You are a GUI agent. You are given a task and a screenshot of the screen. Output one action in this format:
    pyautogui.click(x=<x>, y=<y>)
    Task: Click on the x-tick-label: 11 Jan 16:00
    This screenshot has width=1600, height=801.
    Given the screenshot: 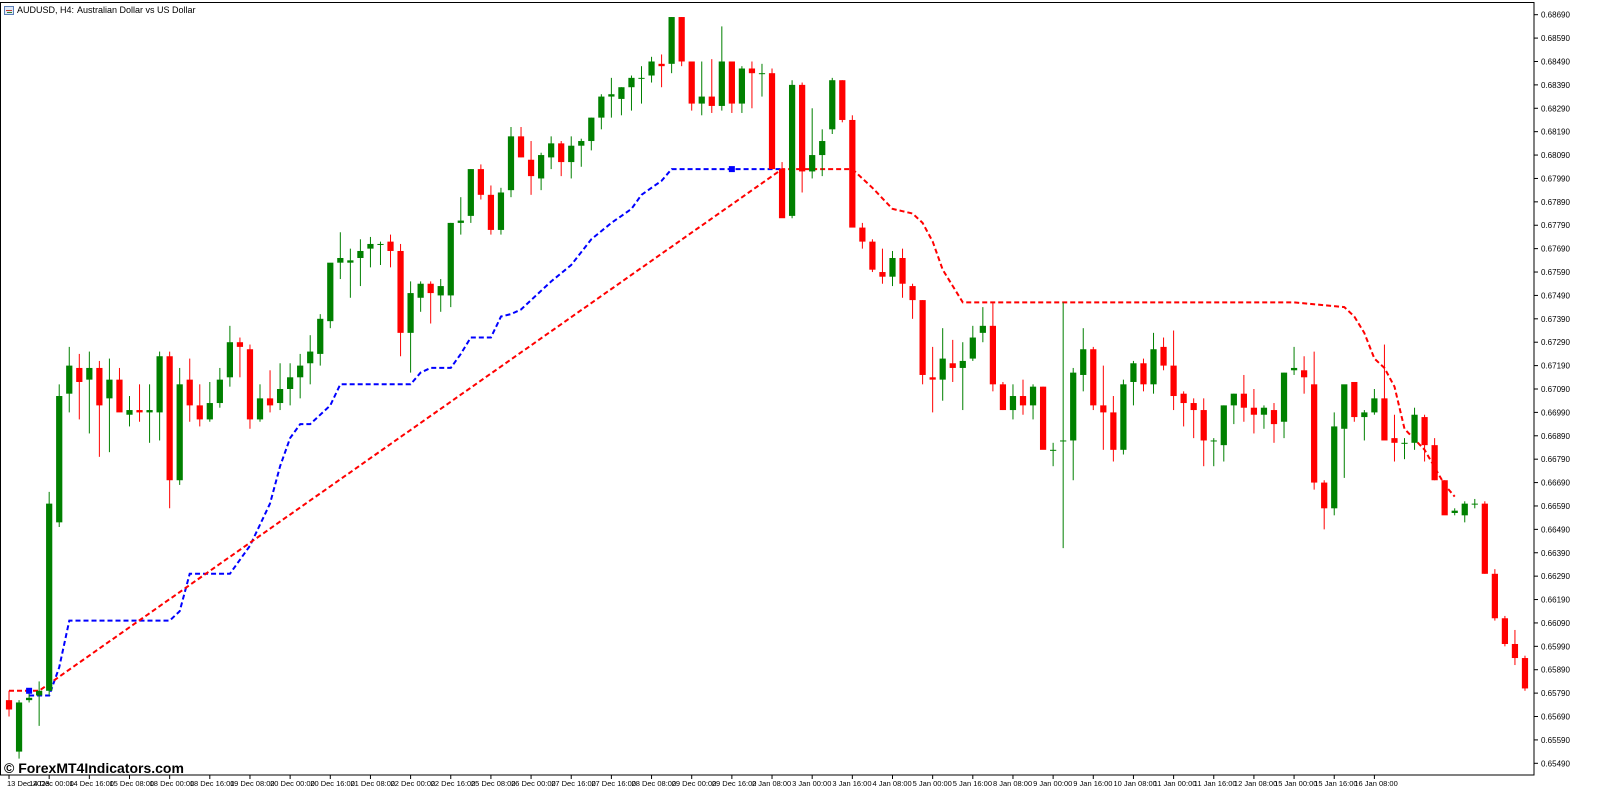 What is the action you would take?
    pyautogui.click(x=1215, y=783)
    